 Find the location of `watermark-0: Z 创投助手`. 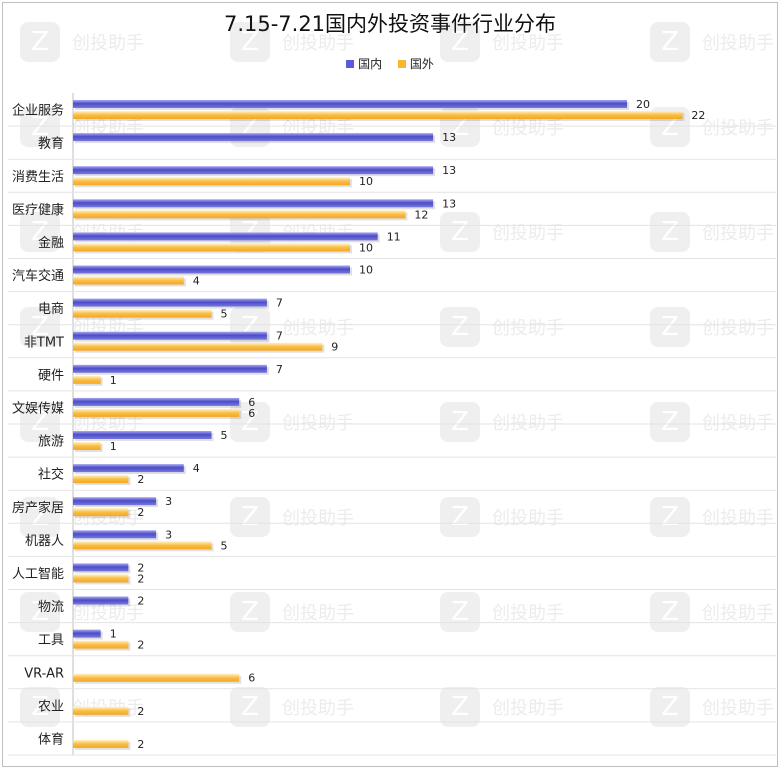

watermark-0: Z 创投助手 is located at coordinates (82, 42).